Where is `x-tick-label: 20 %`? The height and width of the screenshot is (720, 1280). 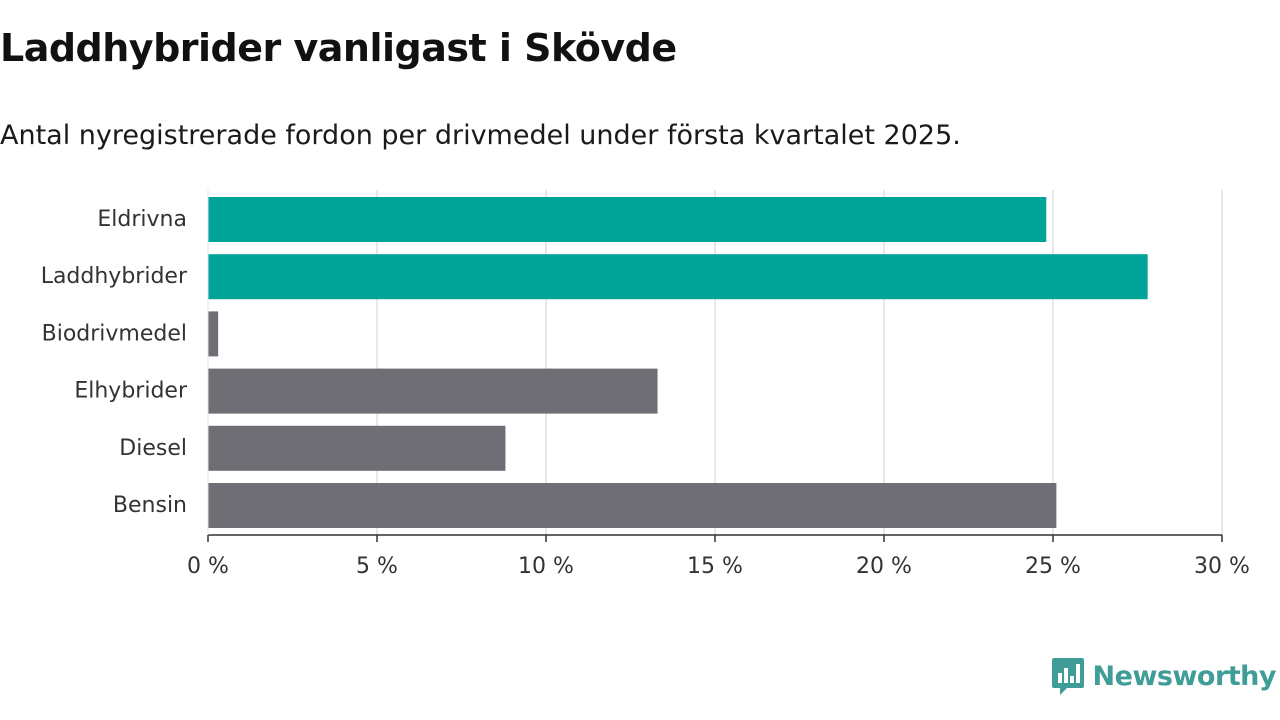
x-tick-label: 20 % is located at coordinates (884, 566).